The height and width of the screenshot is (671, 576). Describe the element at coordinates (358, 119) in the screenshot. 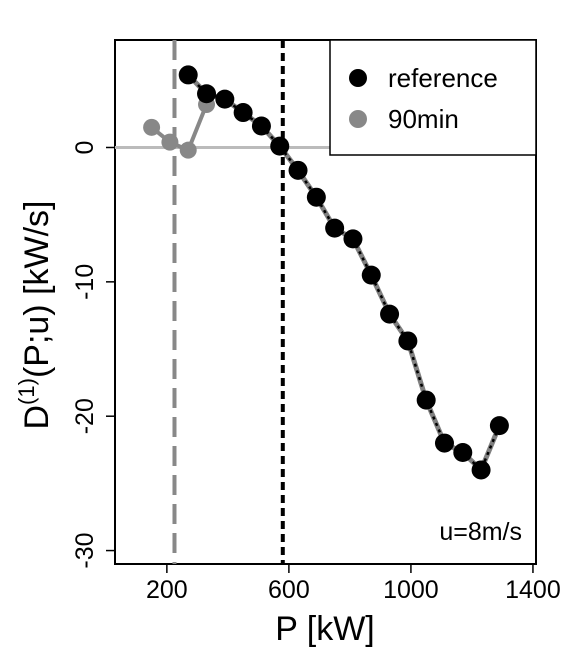

I see `legend-marker-90min` at that location.